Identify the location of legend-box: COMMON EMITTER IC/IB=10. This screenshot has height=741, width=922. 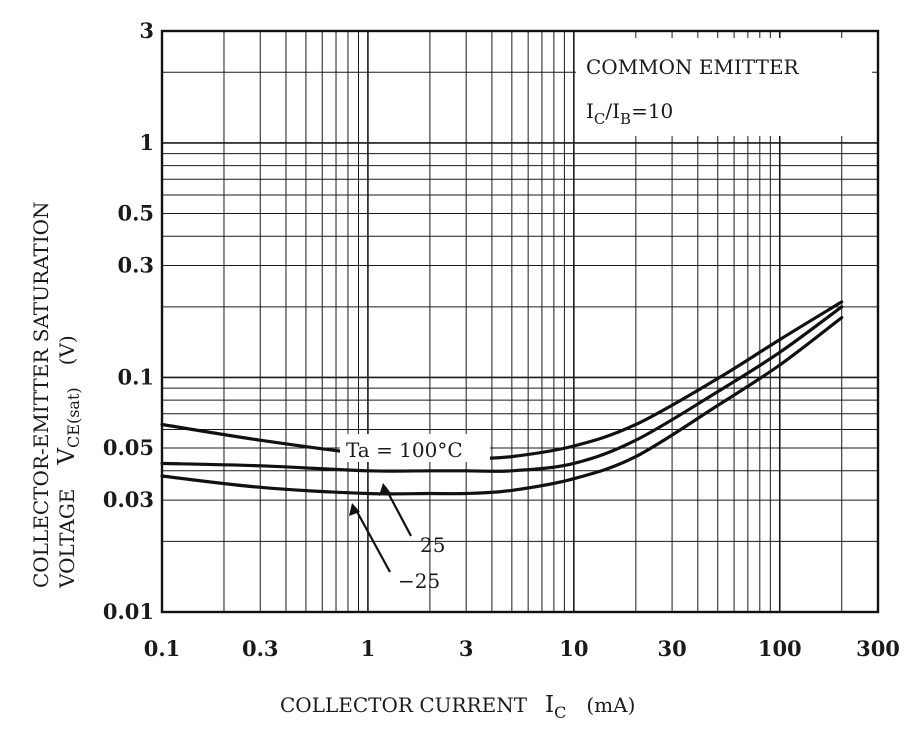
(724, 87).